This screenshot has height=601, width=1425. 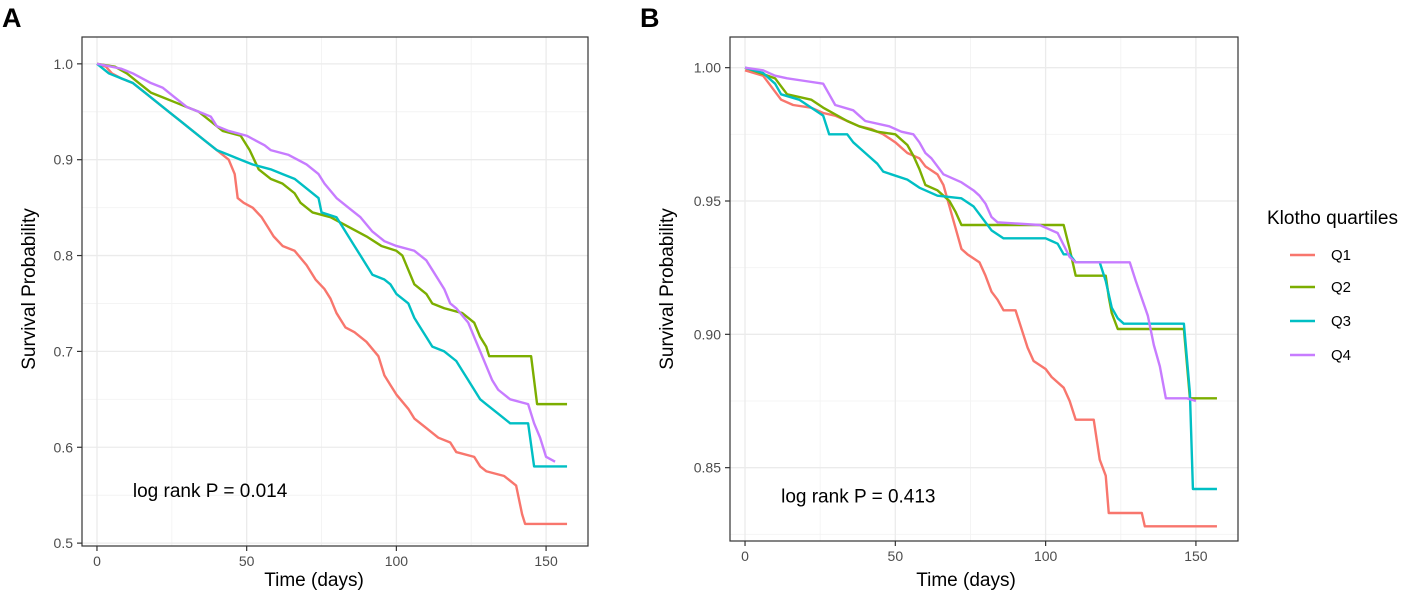 I want to click on x-tick-label-b: 0, so click(x=745, y=556).